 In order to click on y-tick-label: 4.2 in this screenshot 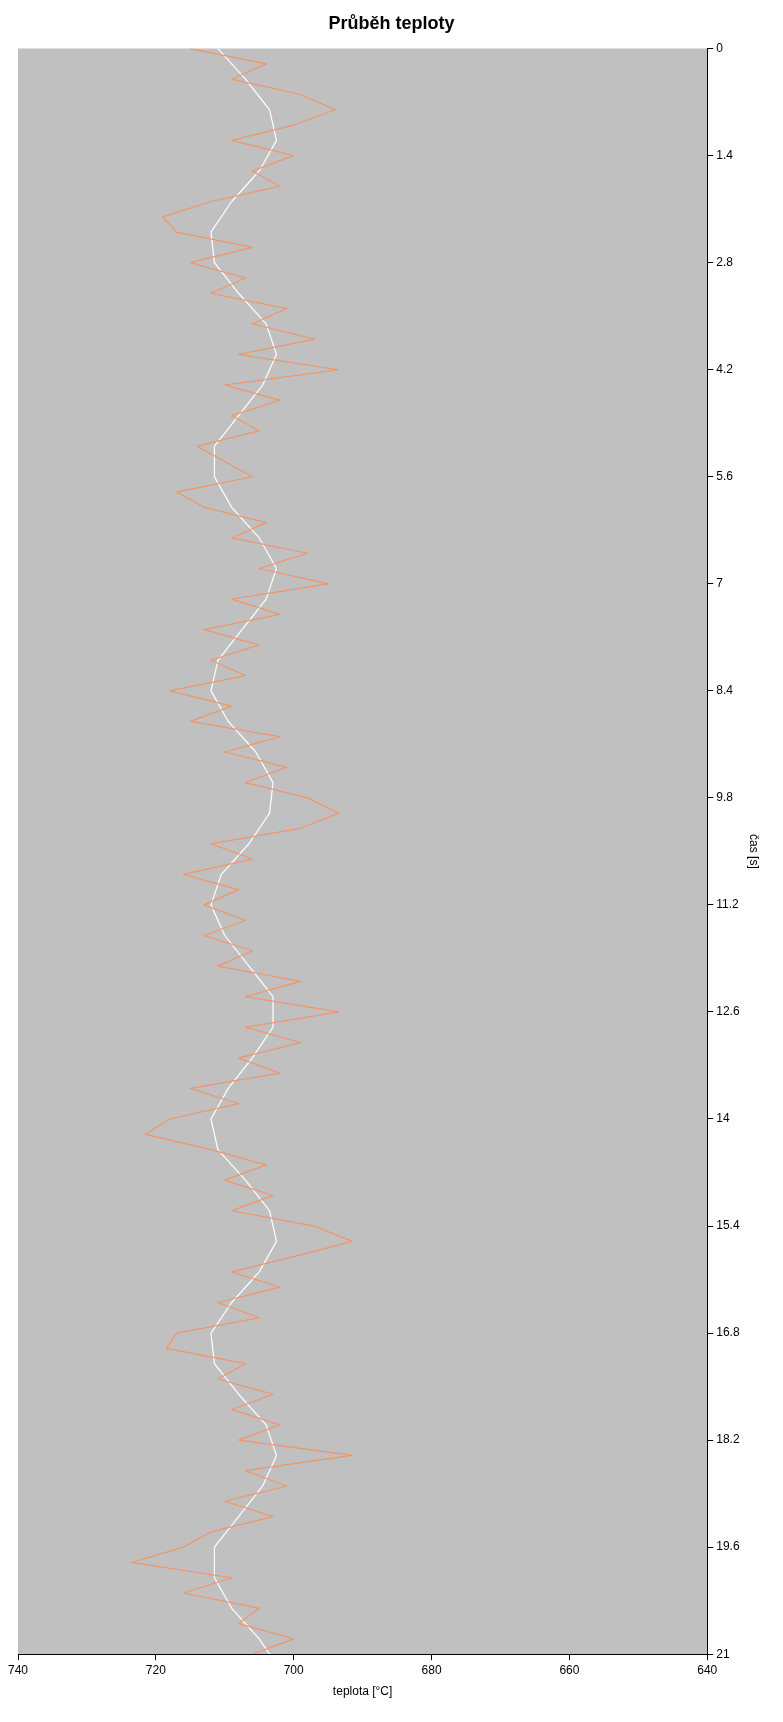, I will do `click(725, 369)`.